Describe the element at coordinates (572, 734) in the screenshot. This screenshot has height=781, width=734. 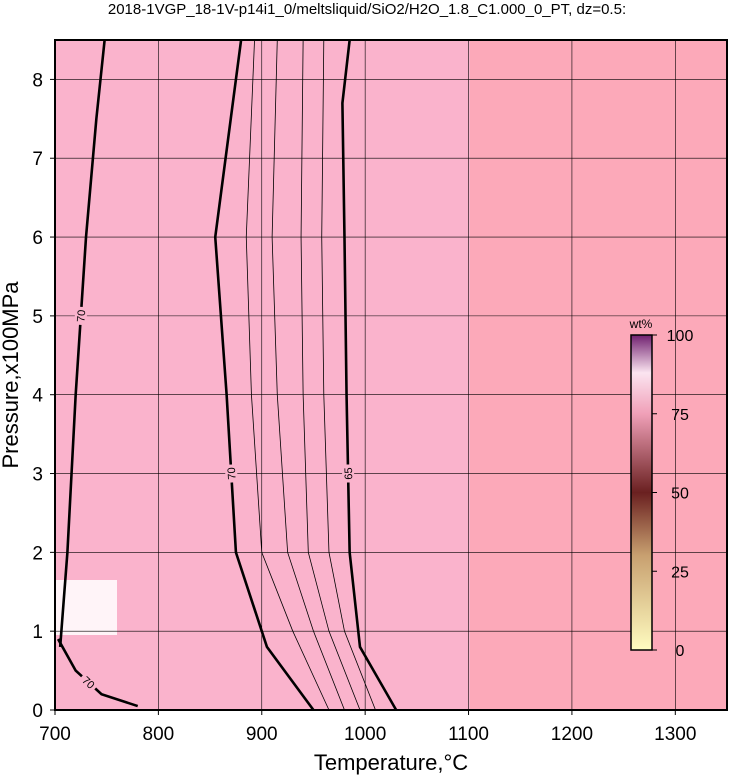
I see `x-tick-label: 1200` at that location.